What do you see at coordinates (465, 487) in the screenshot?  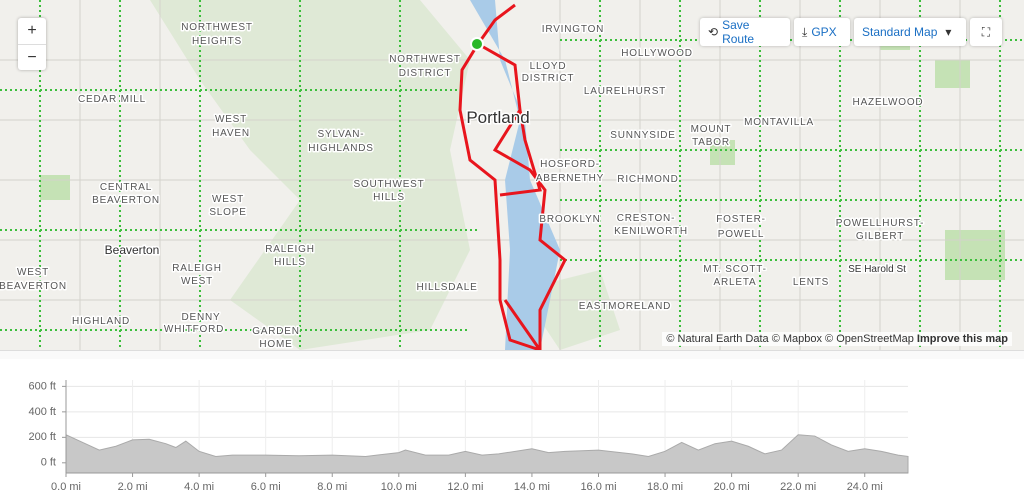 I see `x-tick-label: 12.0 mi` at bounding box center [465, 487].